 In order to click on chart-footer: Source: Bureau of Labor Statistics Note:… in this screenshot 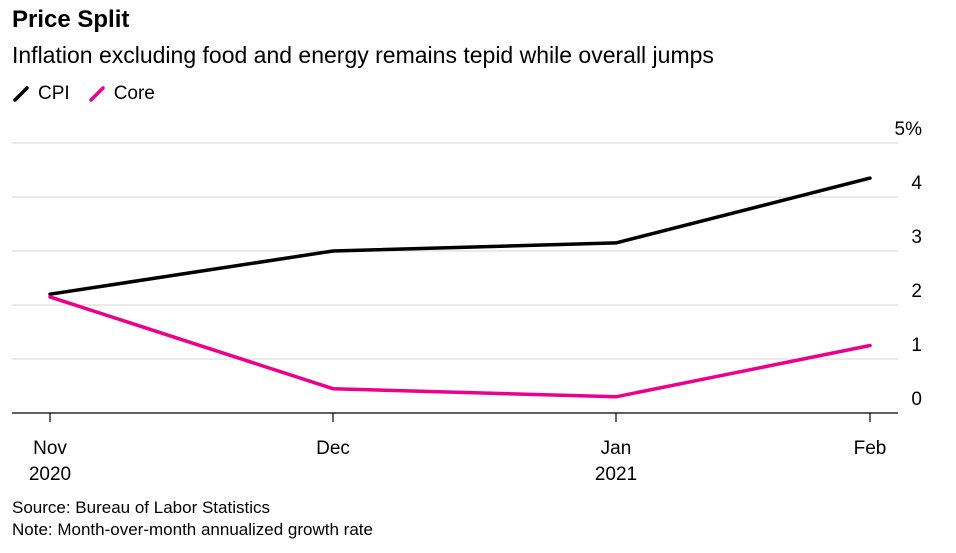, I will do `click(192, 519)`.